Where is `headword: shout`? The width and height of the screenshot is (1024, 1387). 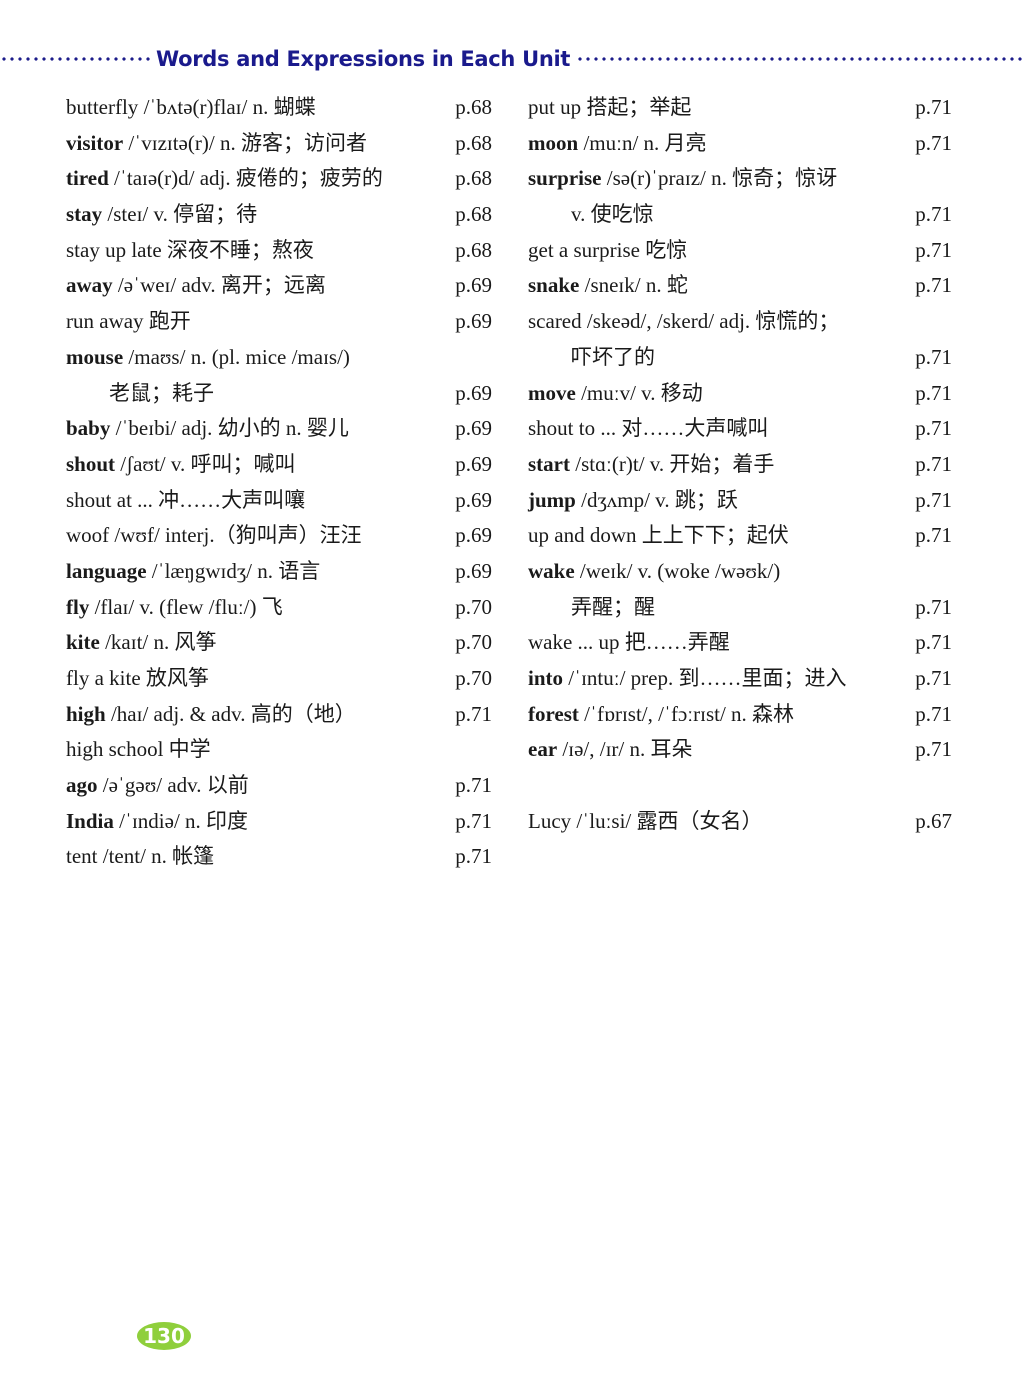 headword: shout is located at coordinates (91, 463).